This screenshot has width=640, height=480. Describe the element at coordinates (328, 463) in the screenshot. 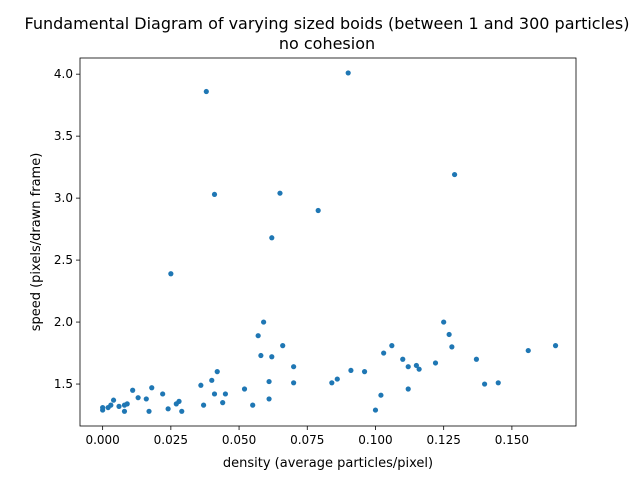

I see `x-axis-label: density (average particles/pixel)` at that location.